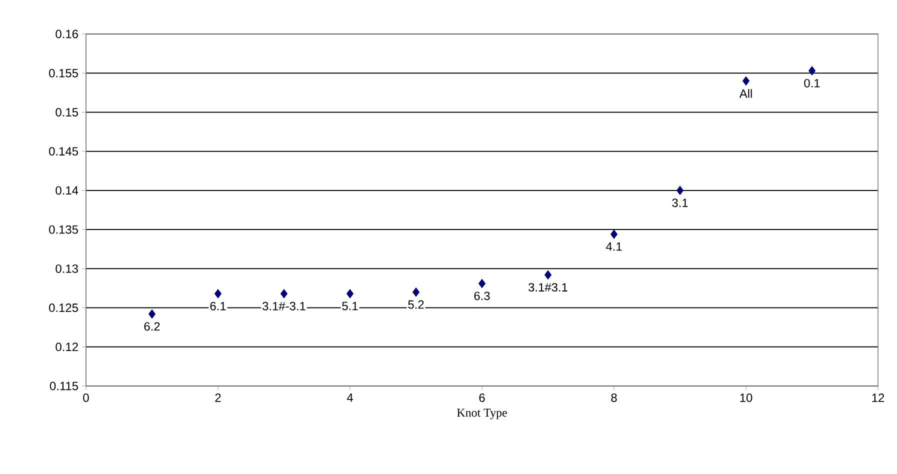 The width and height of the screenshot is (897, 474). What do you see at coordinates (614, 398) in the screenshot?
I see `x-tick-label: 8` at bounding box center [614, 398].